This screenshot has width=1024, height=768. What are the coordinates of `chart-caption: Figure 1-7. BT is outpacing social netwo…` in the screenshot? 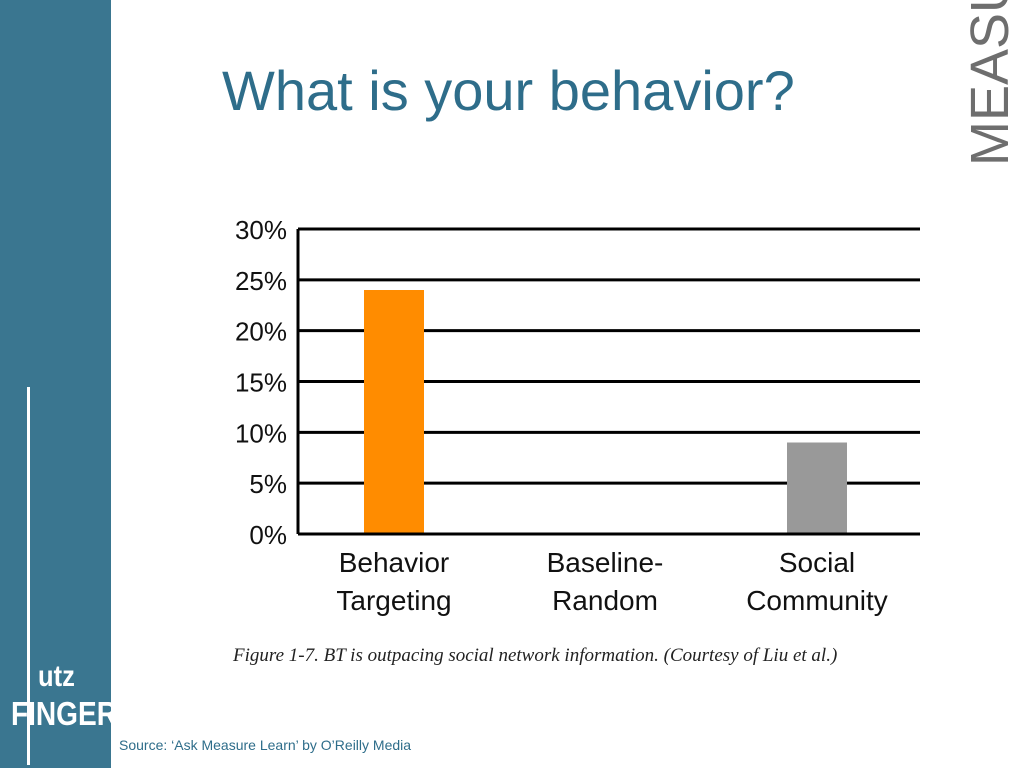 It's located at (535, 655).